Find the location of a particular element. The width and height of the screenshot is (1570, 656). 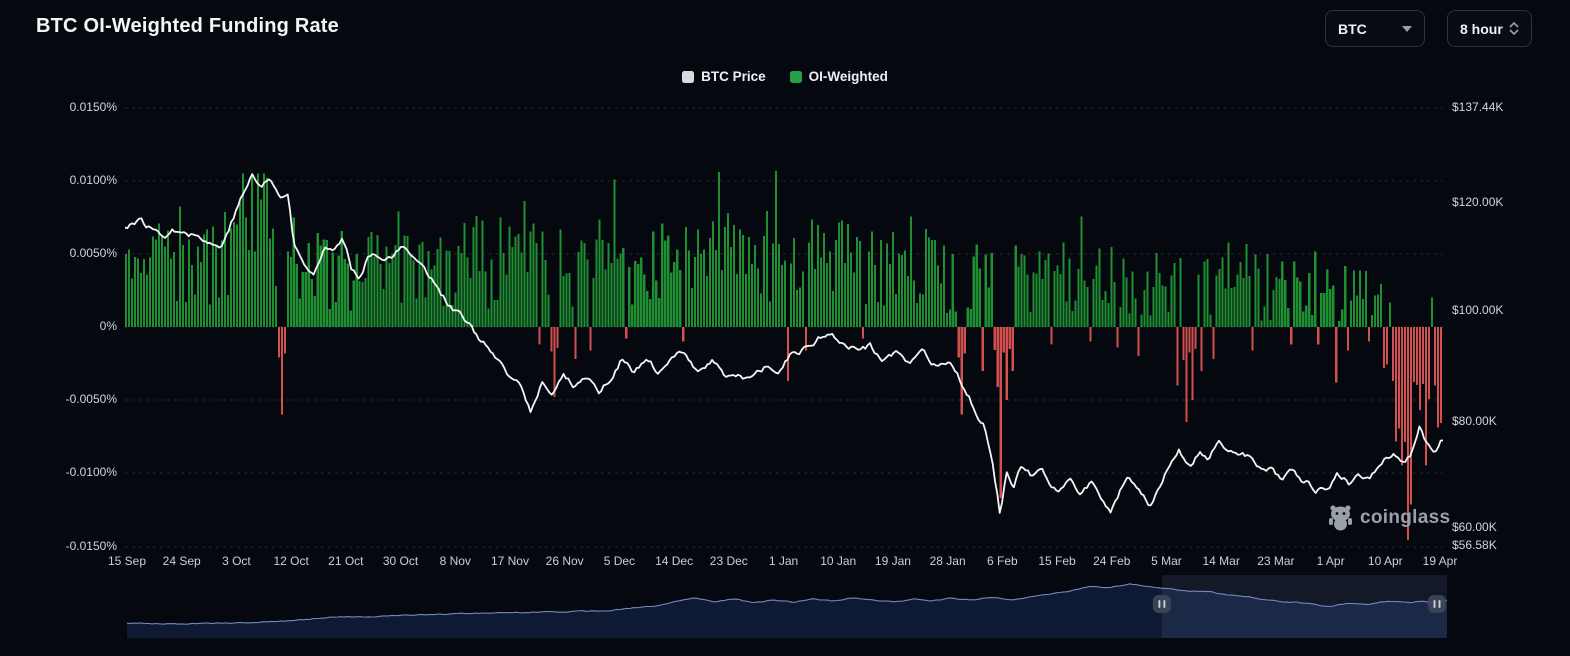

coinglass-watermark-text: coinglass is located at coordinates (1405, 517).